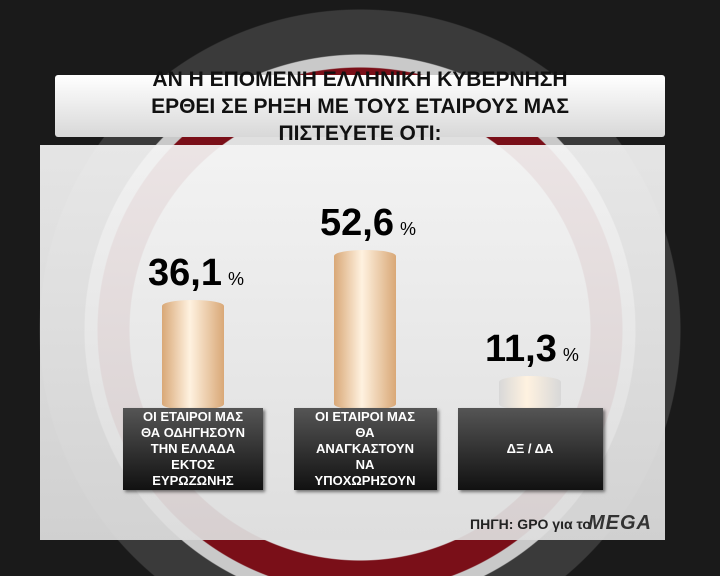 This screenshot has height=576, width=720. What do you see at coordinates (620, 523) in the screenshot?
I see `logo: MEGA` at bounding box center [620, 523].